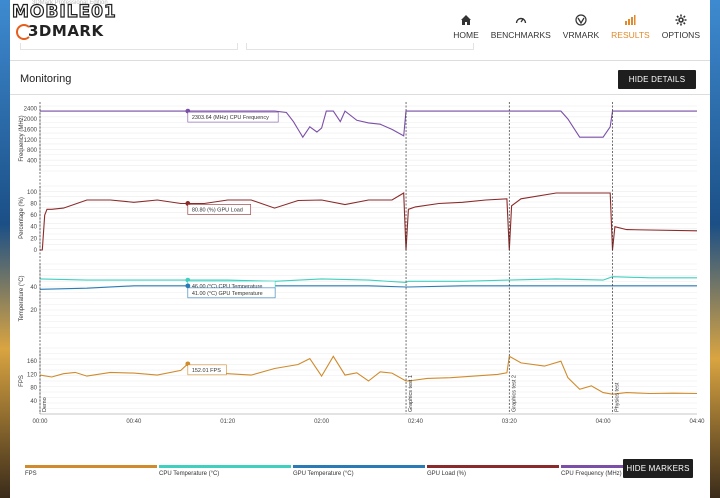  I want to click on legend-label: FPS, so click(31, 474).